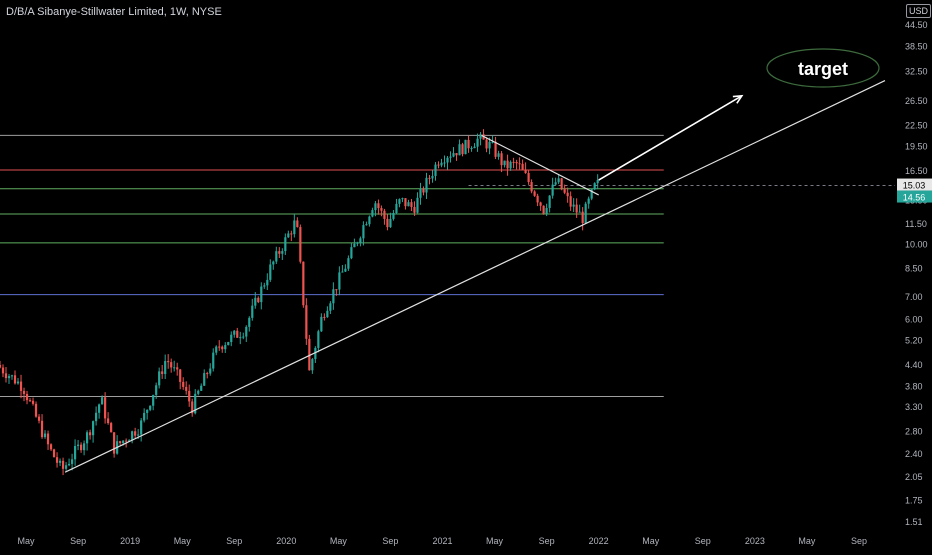 This screenshot has width=932, height=555. I want to click on x-tick-label: 2023, so click(755, 541).